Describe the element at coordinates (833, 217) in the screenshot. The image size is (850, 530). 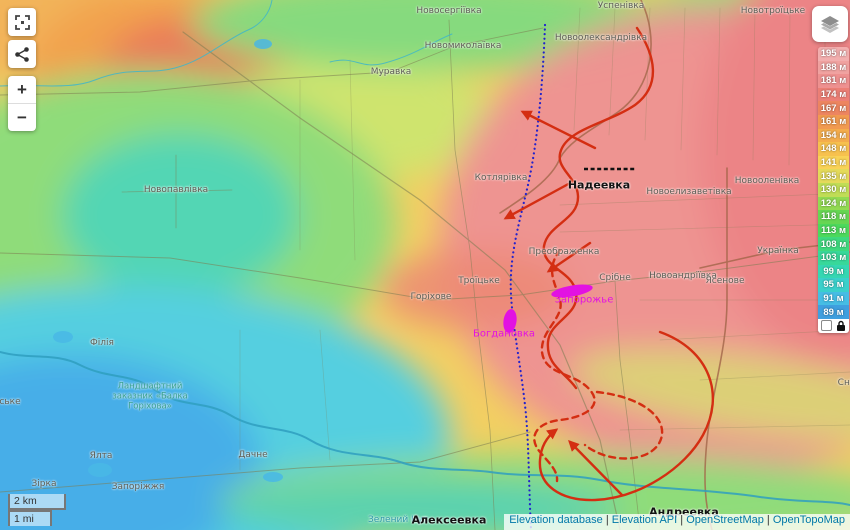
I see `legend-entry: 118 м` at that location.